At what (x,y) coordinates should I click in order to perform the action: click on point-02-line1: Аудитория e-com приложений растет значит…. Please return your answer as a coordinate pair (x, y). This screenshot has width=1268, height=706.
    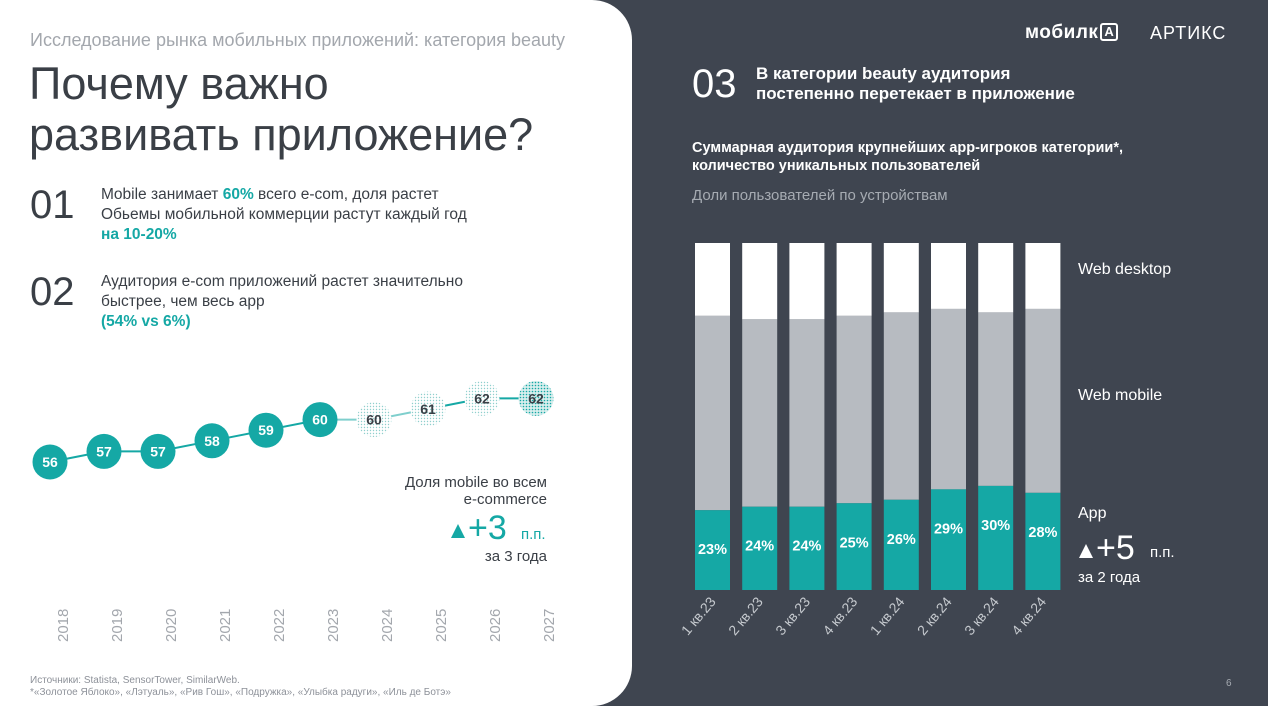
    Looking at the image, I should click on (282, 281).